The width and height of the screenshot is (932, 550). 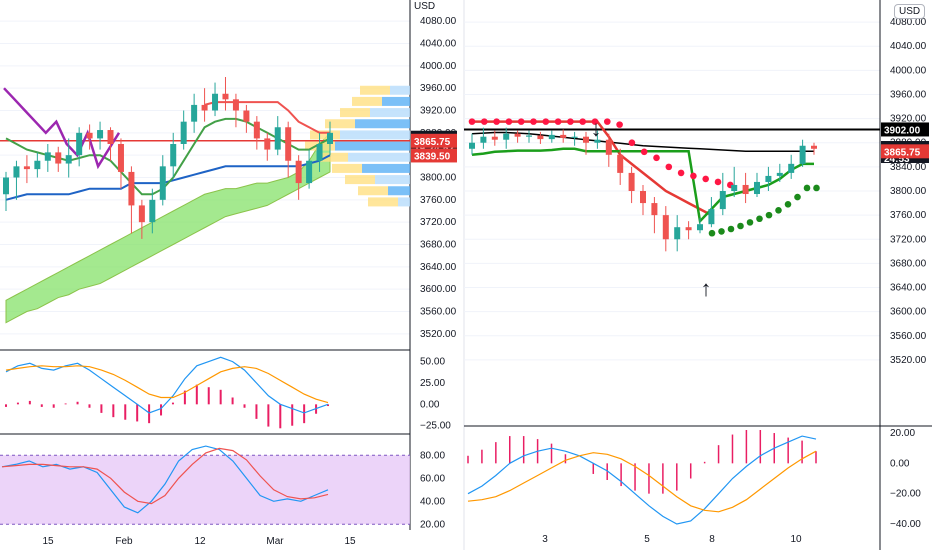 What do you see at coordinates (165, 476) in the screenshot?
I see `stoch-d-line` at bounding box center [165, 476].